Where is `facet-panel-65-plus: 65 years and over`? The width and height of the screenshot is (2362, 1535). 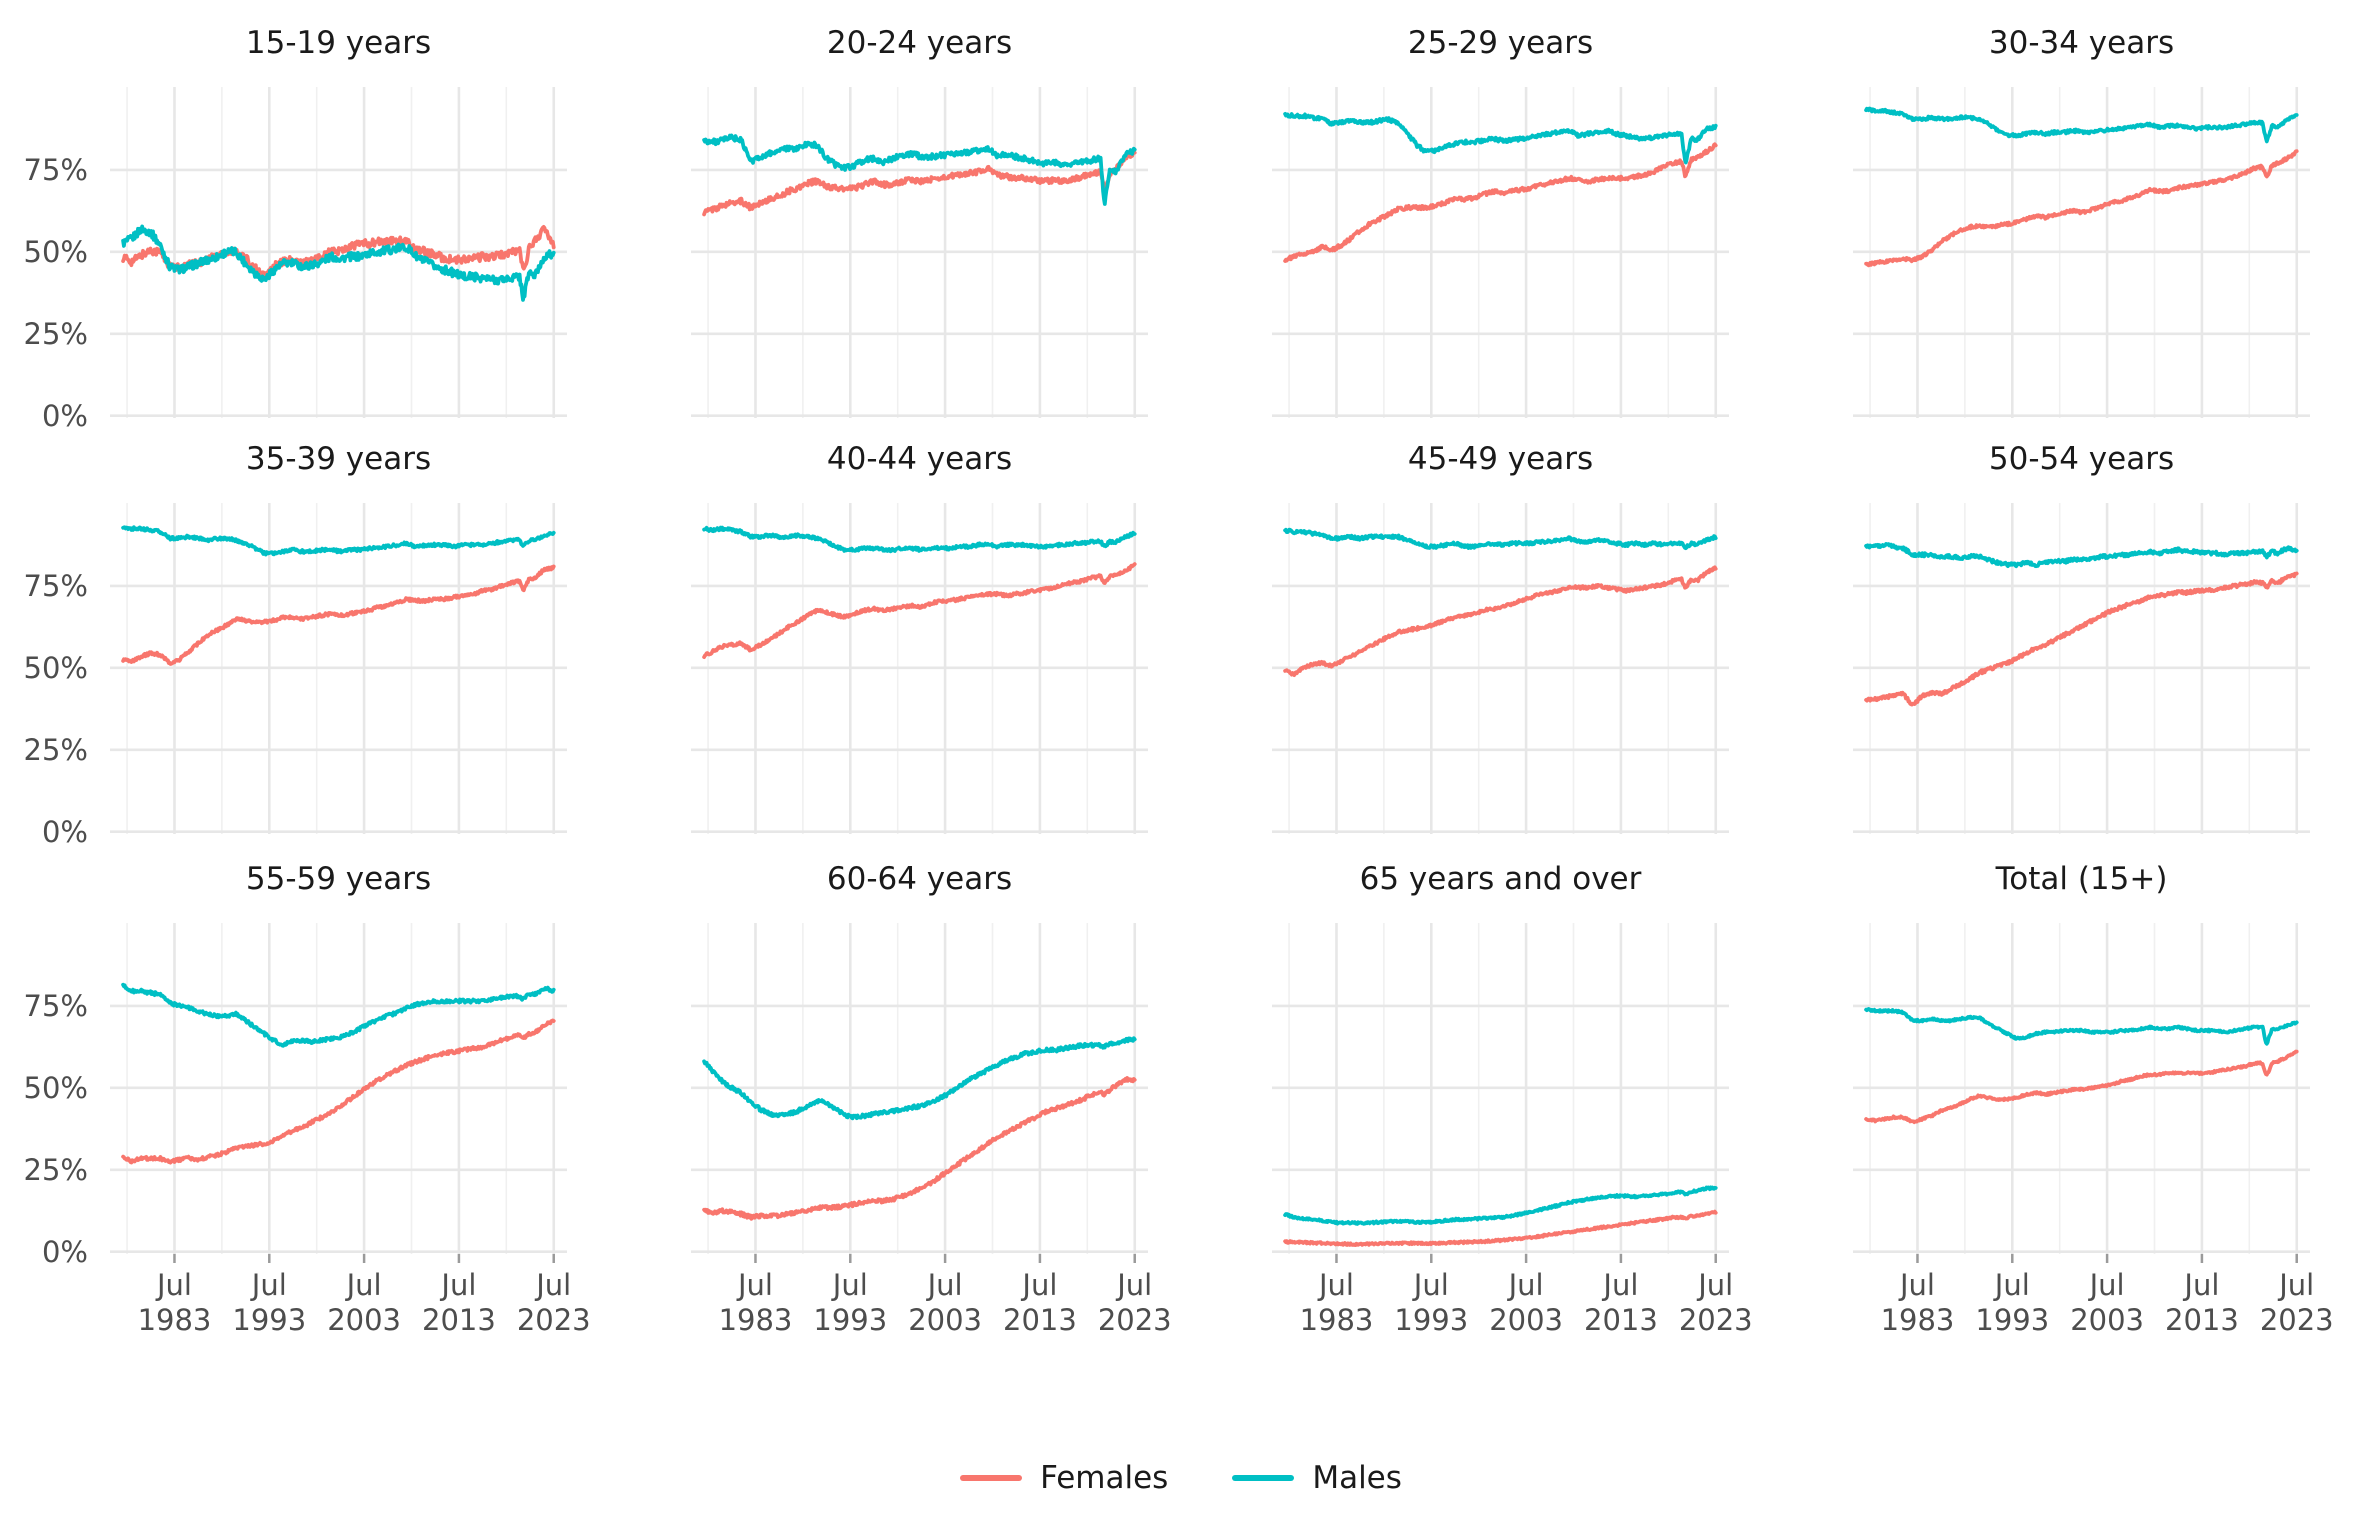 facet-panel-65-plus: 65 years and over is located at coordinates (1500, 1062).